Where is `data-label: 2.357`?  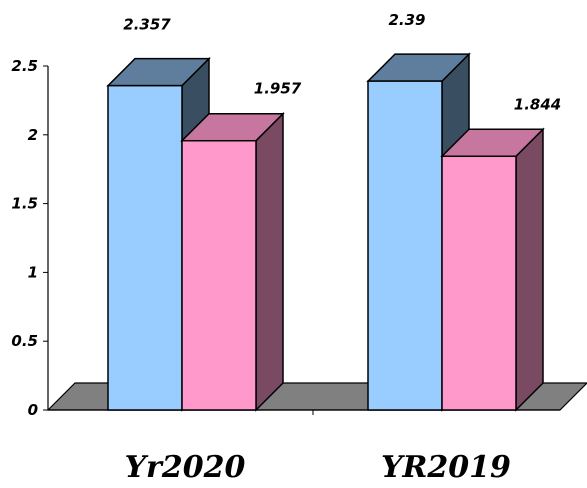 data-label: 2.357 is located at coordinates (147, 25).